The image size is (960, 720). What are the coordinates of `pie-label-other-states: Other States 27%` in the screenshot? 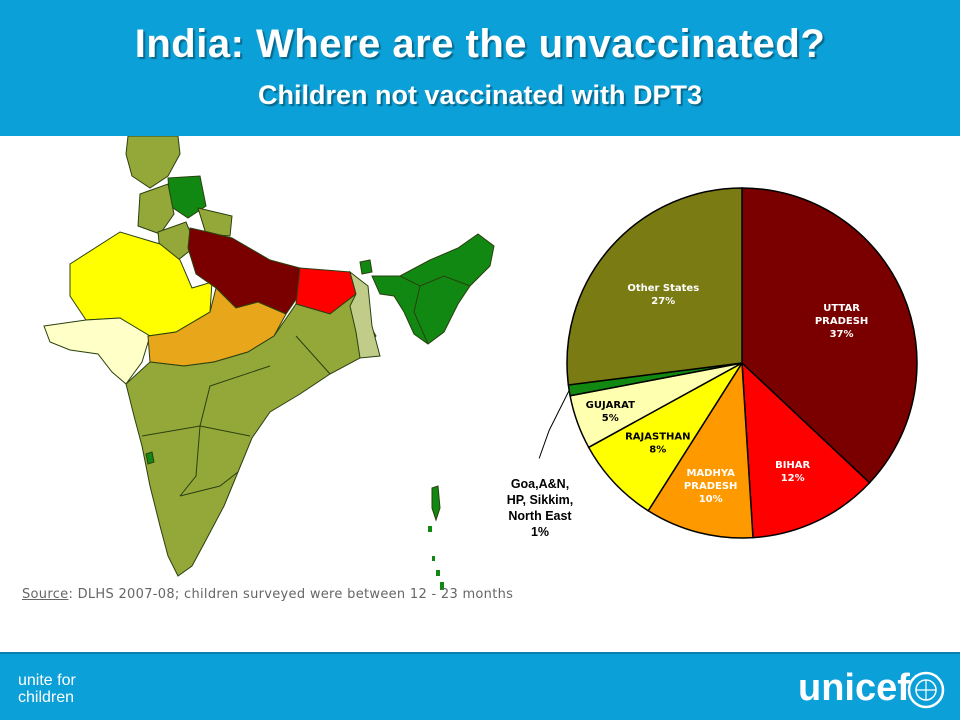 It's located at (663, 295).